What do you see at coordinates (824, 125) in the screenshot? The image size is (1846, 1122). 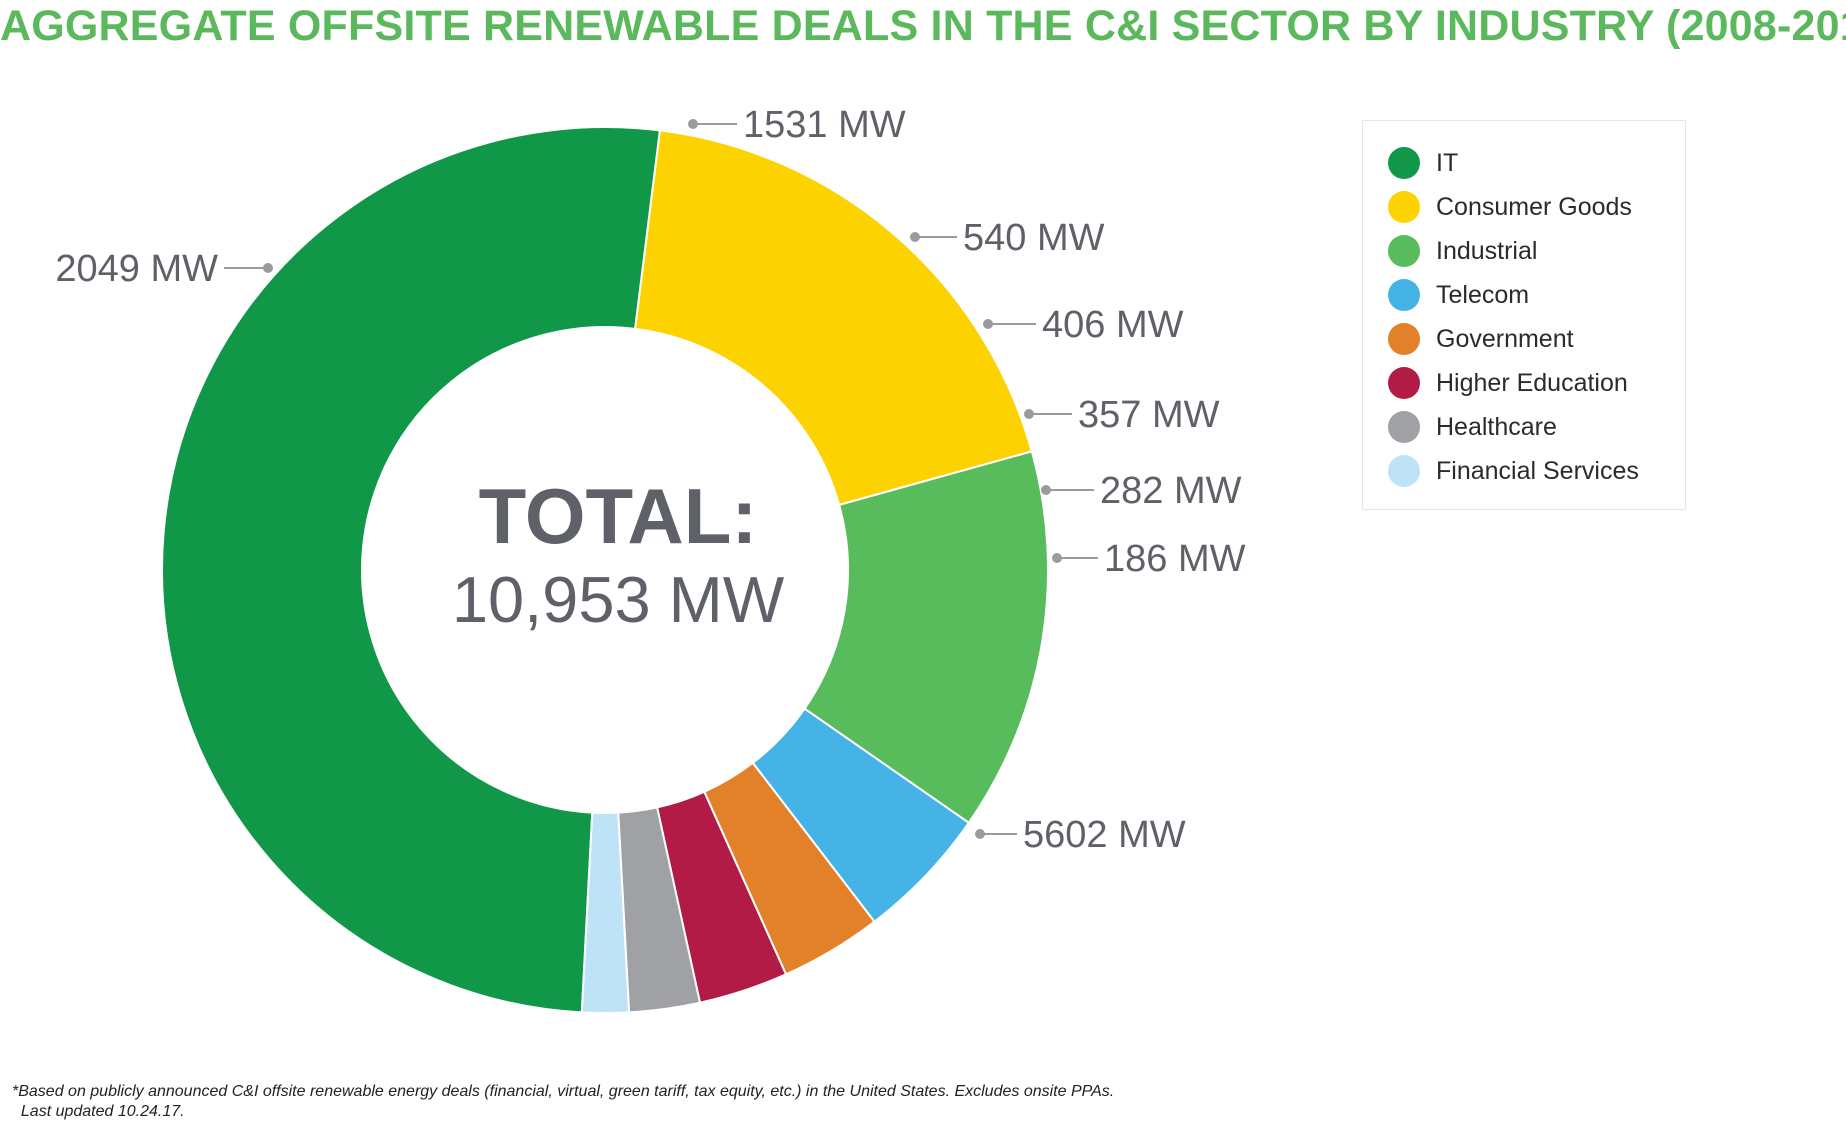 I see `slice-value-label-industrial: 1531 MW` at bounding box center [824, 125].